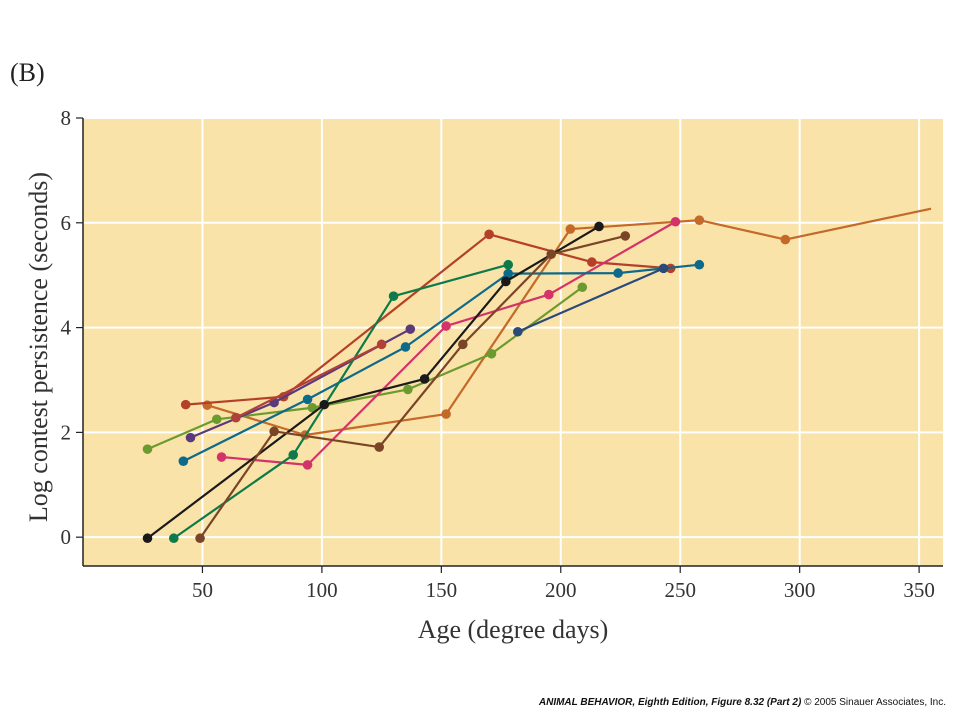 This screenshot has width=960, height=720. Describe the element at coordinates (322, 590) in the screenshot. I see `x-tick-label: 100` at that location.